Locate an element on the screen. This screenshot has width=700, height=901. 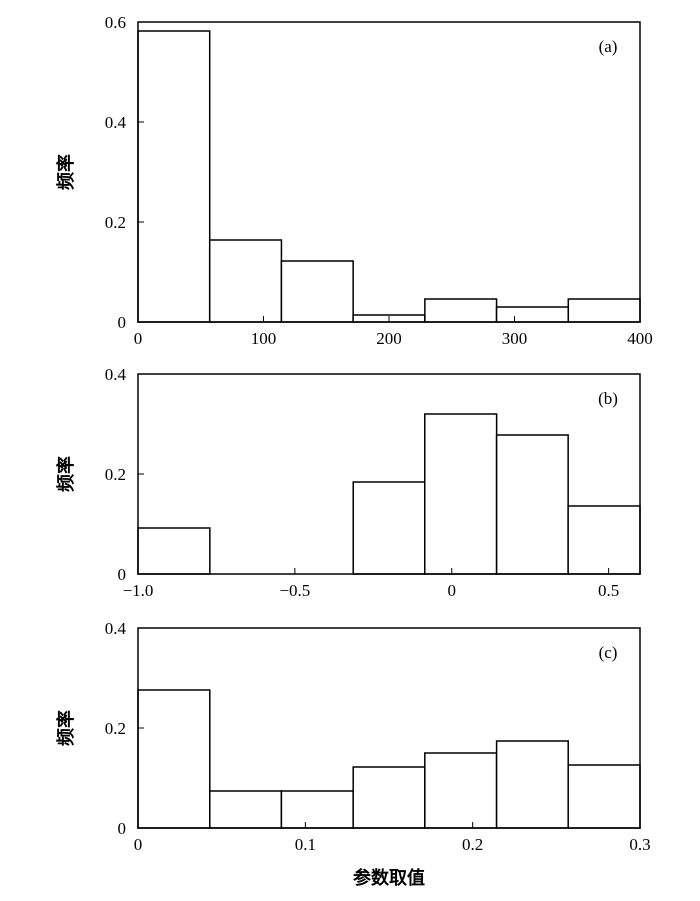
x-tick-label: −0.5 is located at coordinates (294, 590).